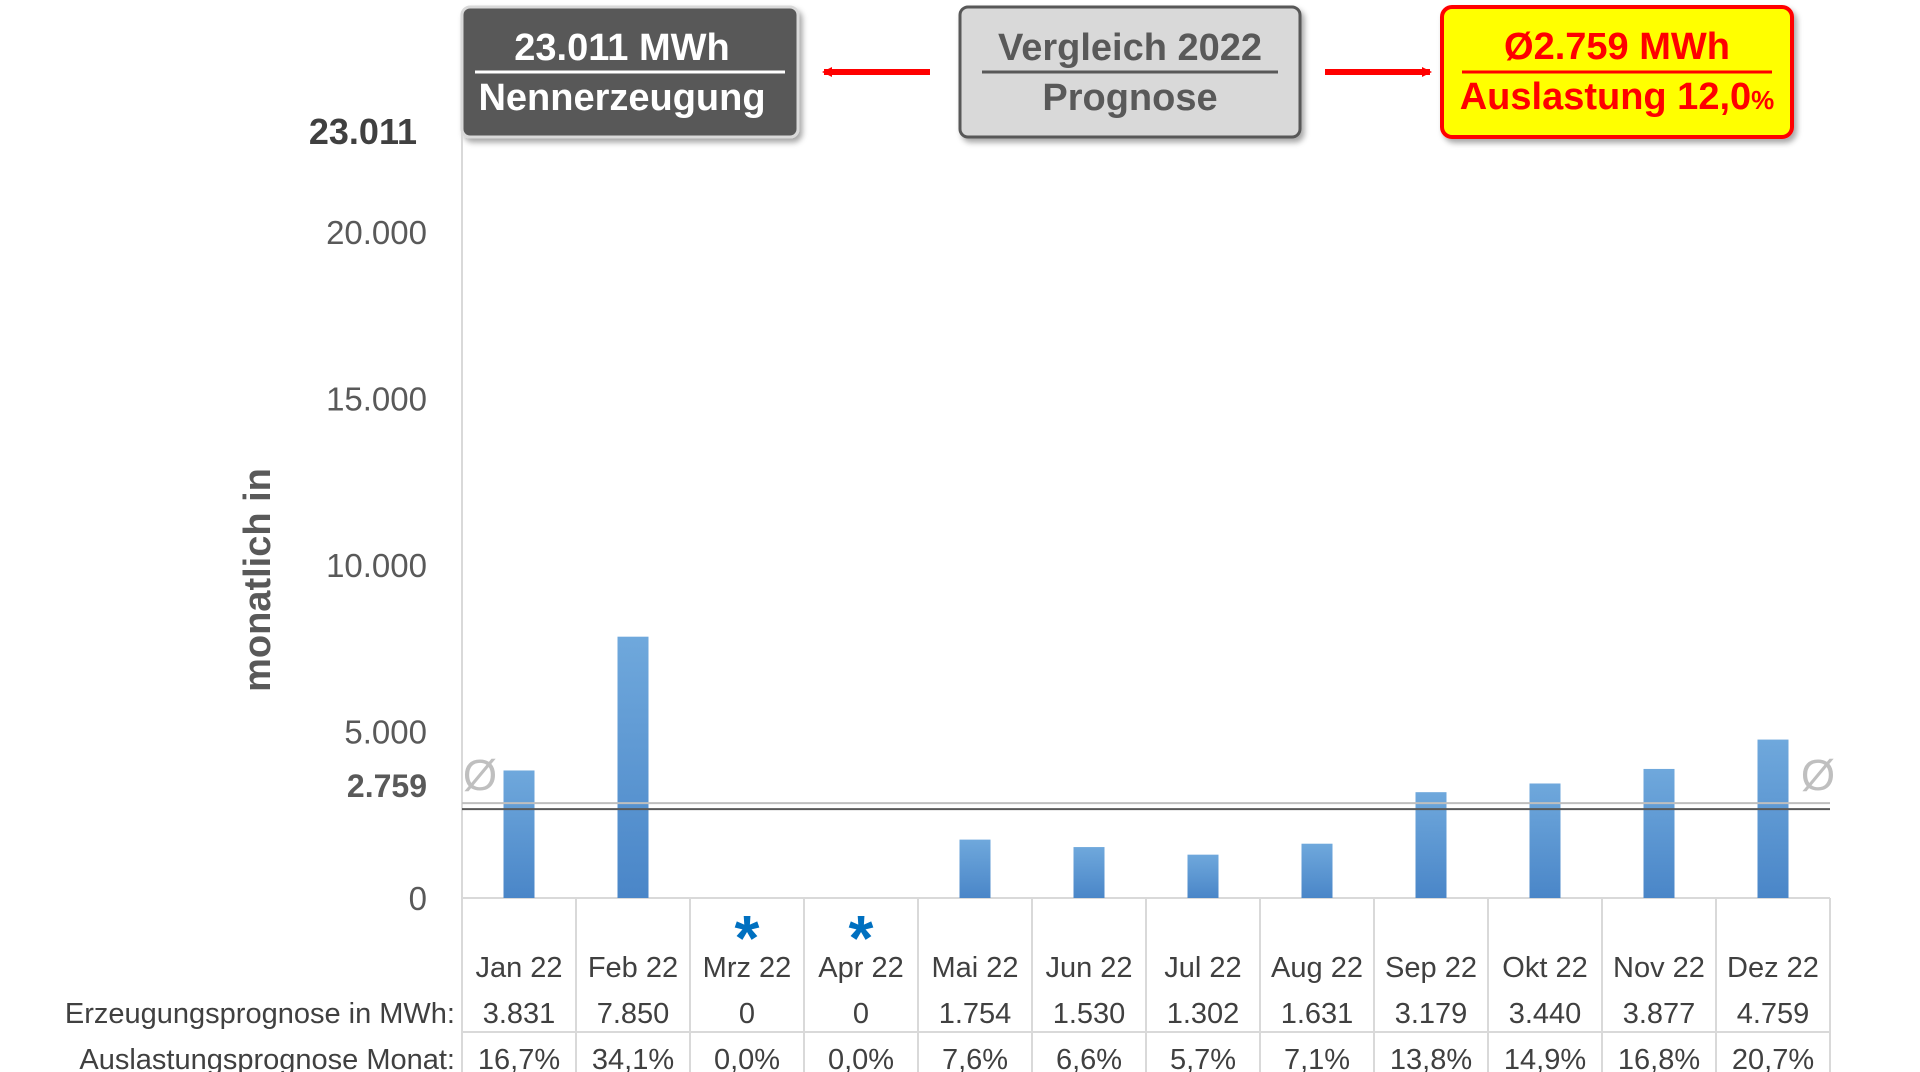 This screenshot has height=1072, width=1920. Describe the element at coordinates (1659, 1014) in the screenshot. I see `table-value-cell: 3.877` at that location.